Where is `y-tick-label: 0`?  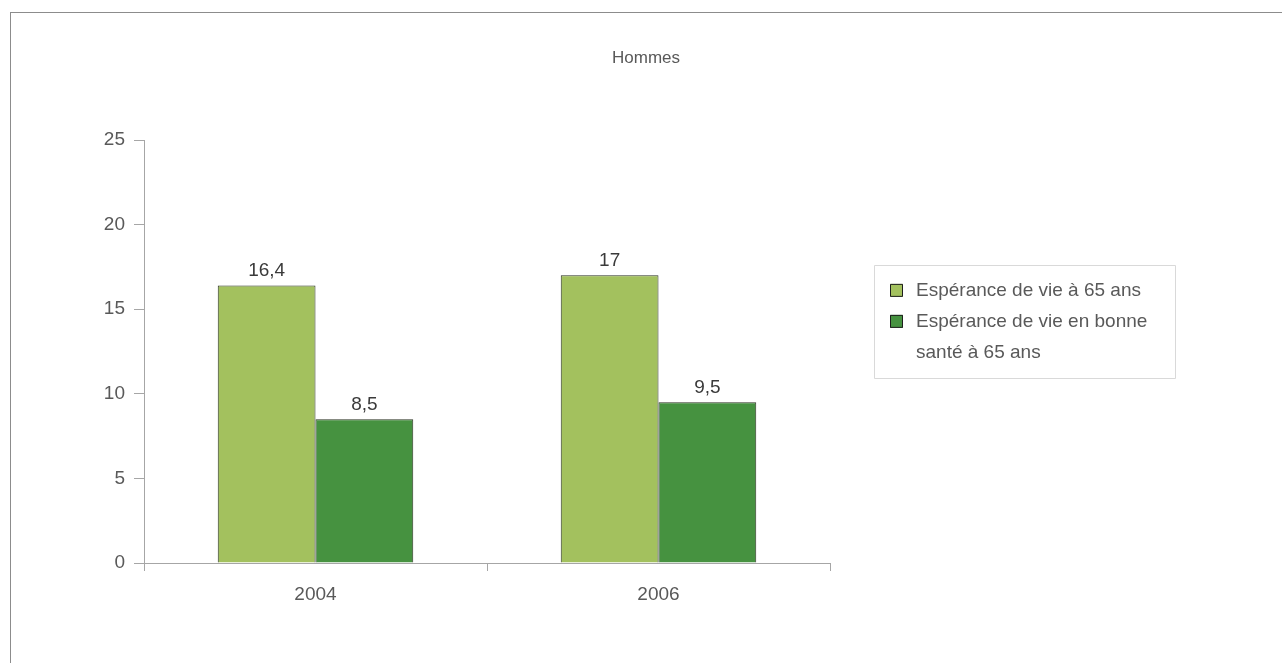 y-tick-label: 0 is located at coordinates (119, 562).